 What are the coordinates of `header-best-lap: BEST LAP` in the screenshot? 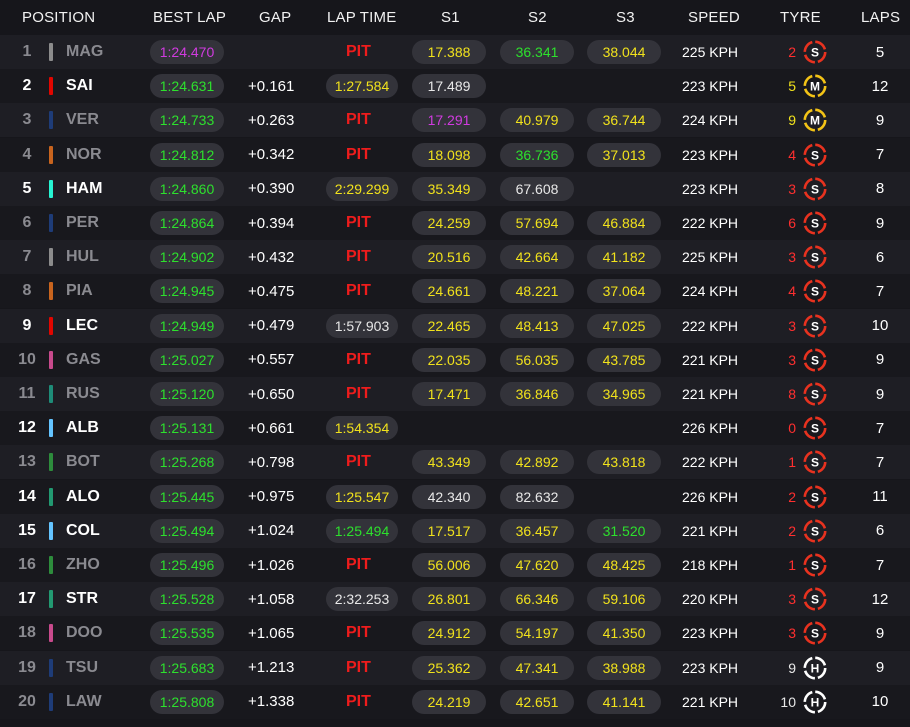 It's located at (190, 17).